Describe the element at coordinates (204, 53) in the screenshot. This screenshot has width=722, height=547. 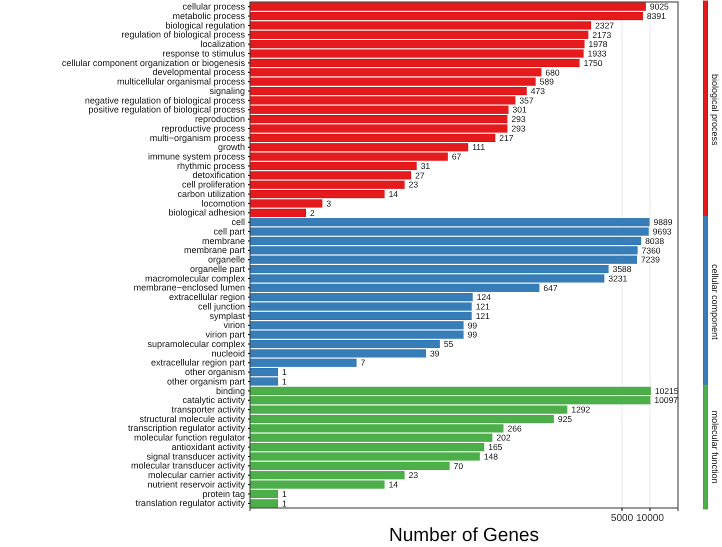
I see `y-tick-label: response to stimulus` at that location.